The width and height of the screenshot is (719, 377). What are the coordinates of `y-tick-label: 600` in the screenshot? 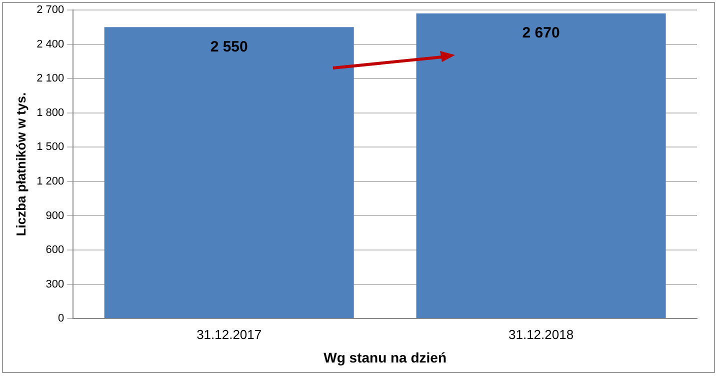 It's located at (55, 250).